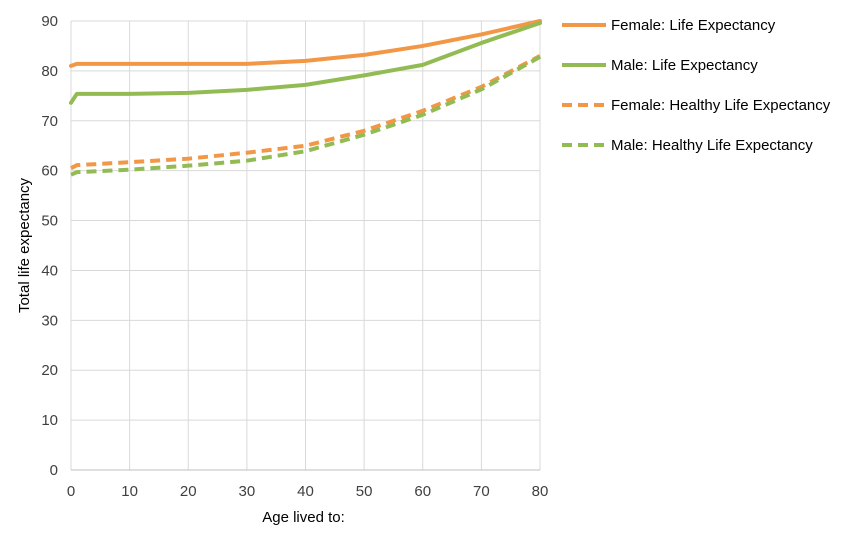  What do you see at coordinates (49, 221) in the screenshot?
I see `y-tick-label: 50` at bounding box center [49, 221].